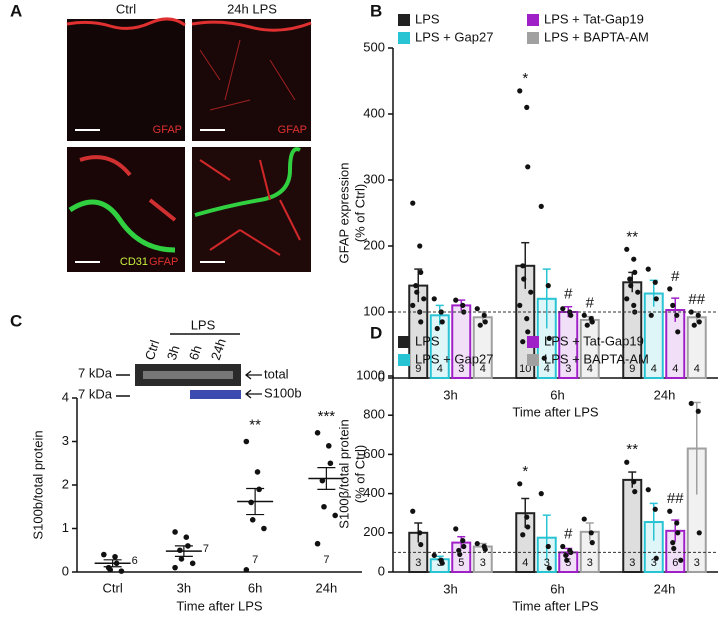 Image resolution: width=728 pixels, height=618 pixels. Describe the element at coordinates (167, 130) in the screenshot. I see `stain-label: GFAP` at that location.